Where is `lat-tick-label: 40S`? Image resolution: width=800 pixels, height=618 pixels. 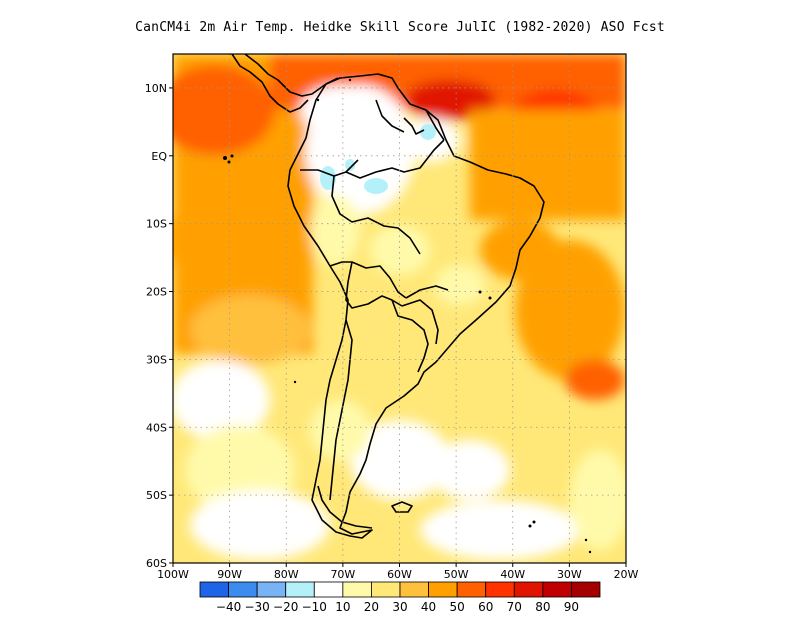
lat-tick-label: 40S is located at coordinates (156, 427).